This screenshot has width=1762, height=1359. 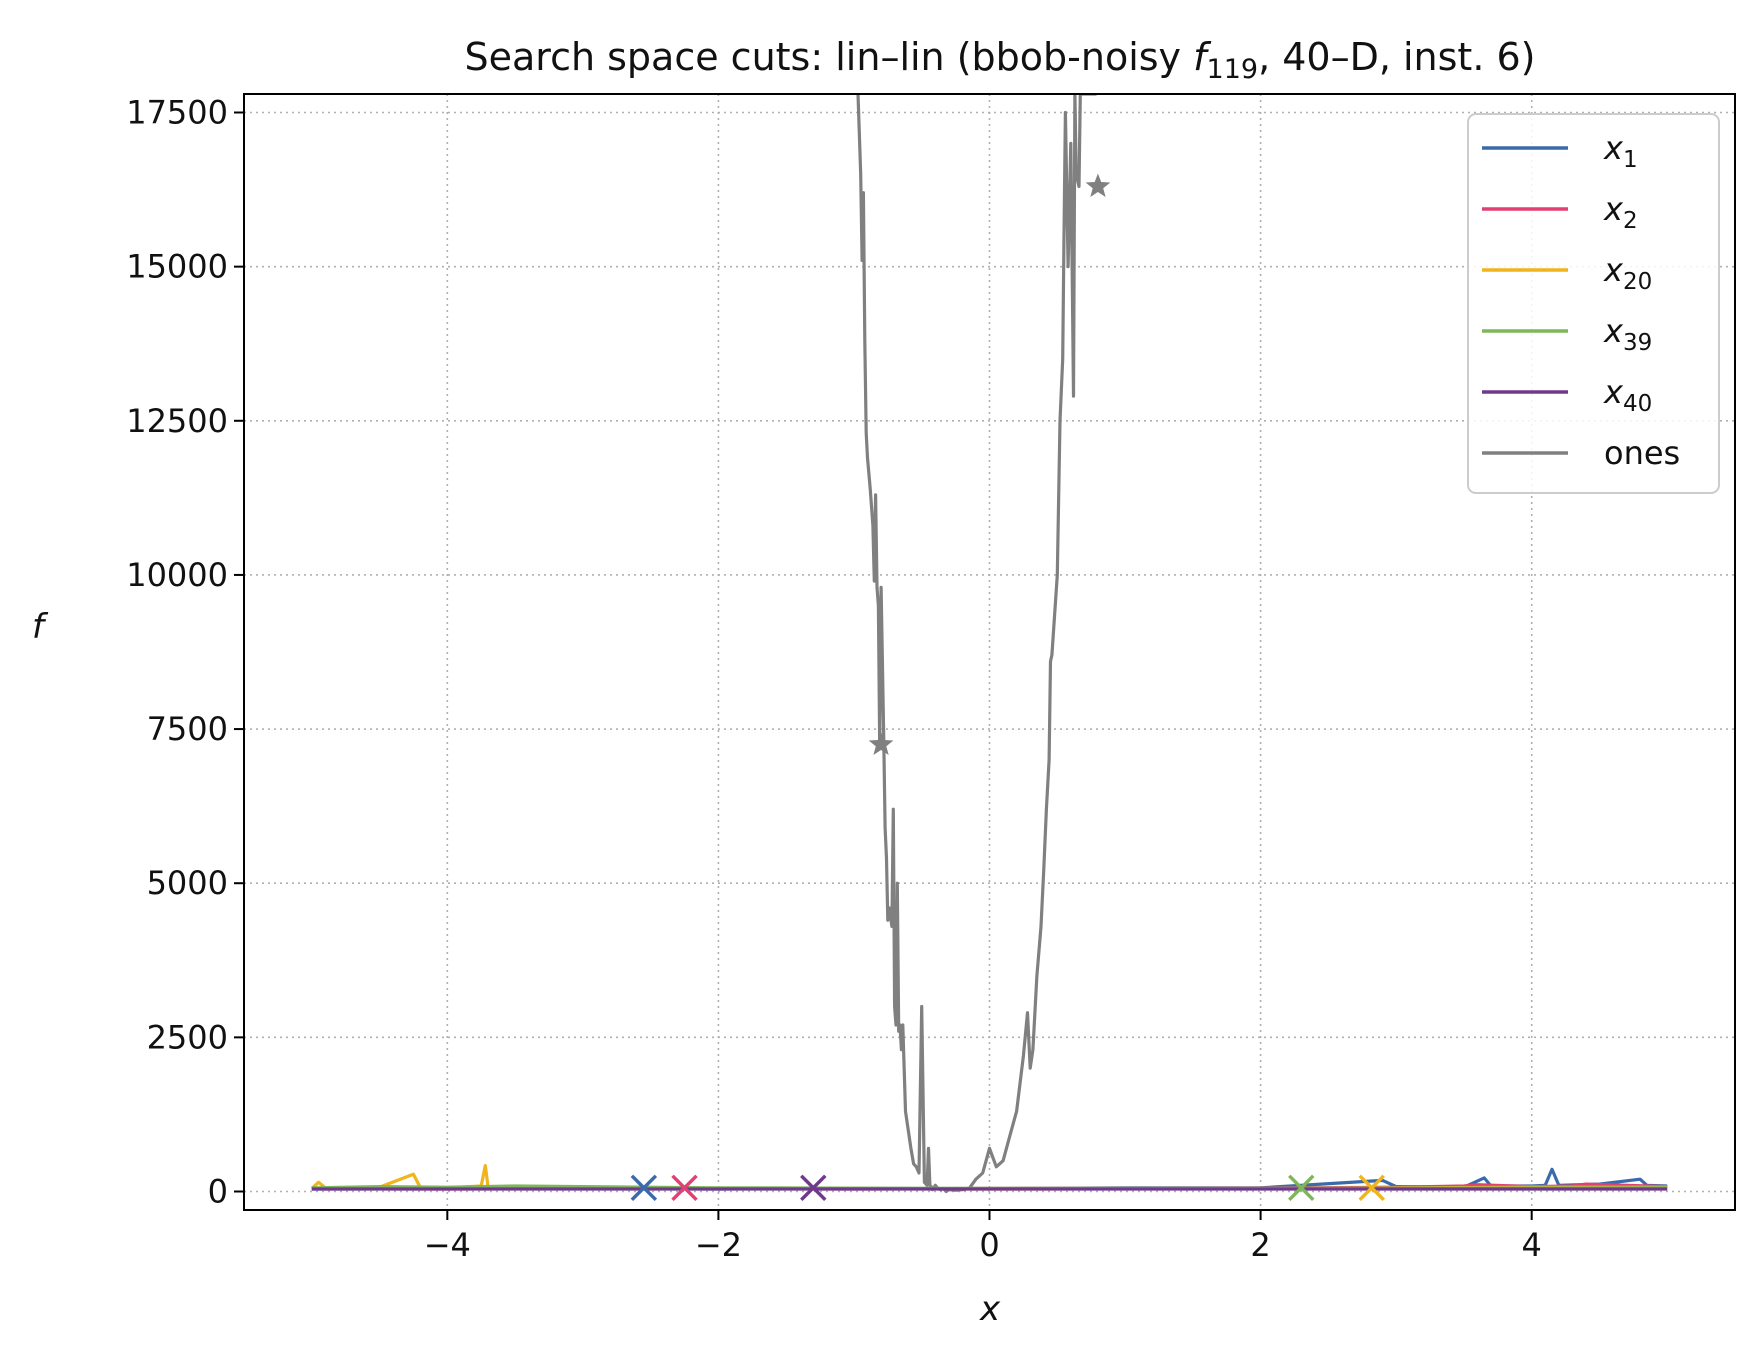 I want to click on legend-item-x39: x39, so click(x=1567, y=334).